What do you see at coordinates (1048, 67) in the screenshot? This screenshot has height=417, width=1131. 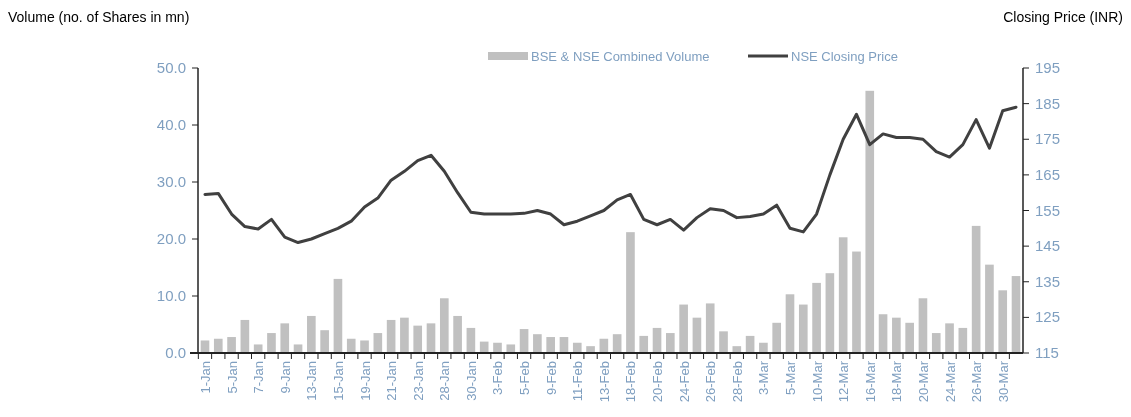 I see `y2-tick-label: 195` at bounding box center [1048, 67].